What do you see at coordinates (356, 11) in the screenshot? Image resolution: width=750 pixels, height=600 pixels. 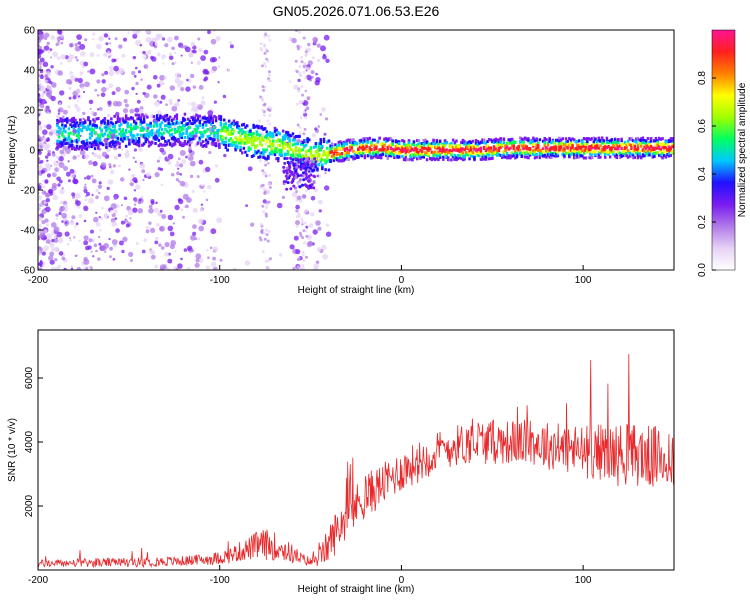 I see `chart-title: GN05.2026.071.06.53.E26` at bounding box center [356, 11].